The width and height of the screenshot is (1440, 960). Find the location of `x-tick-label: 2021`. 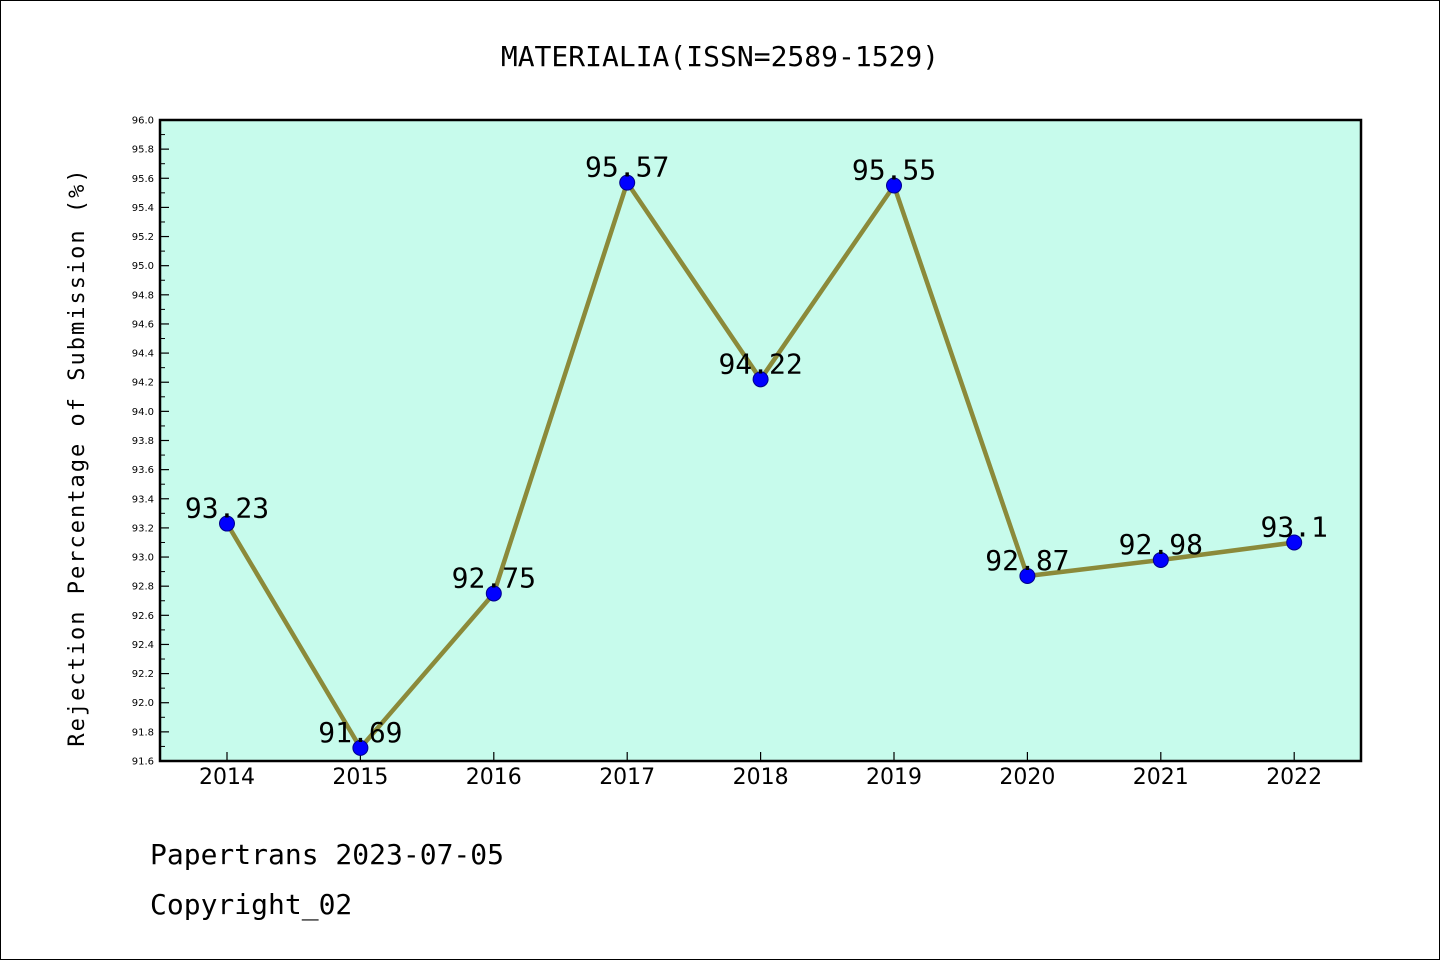

x-tick-label: 2021 is located at coordinates (1161, 777).